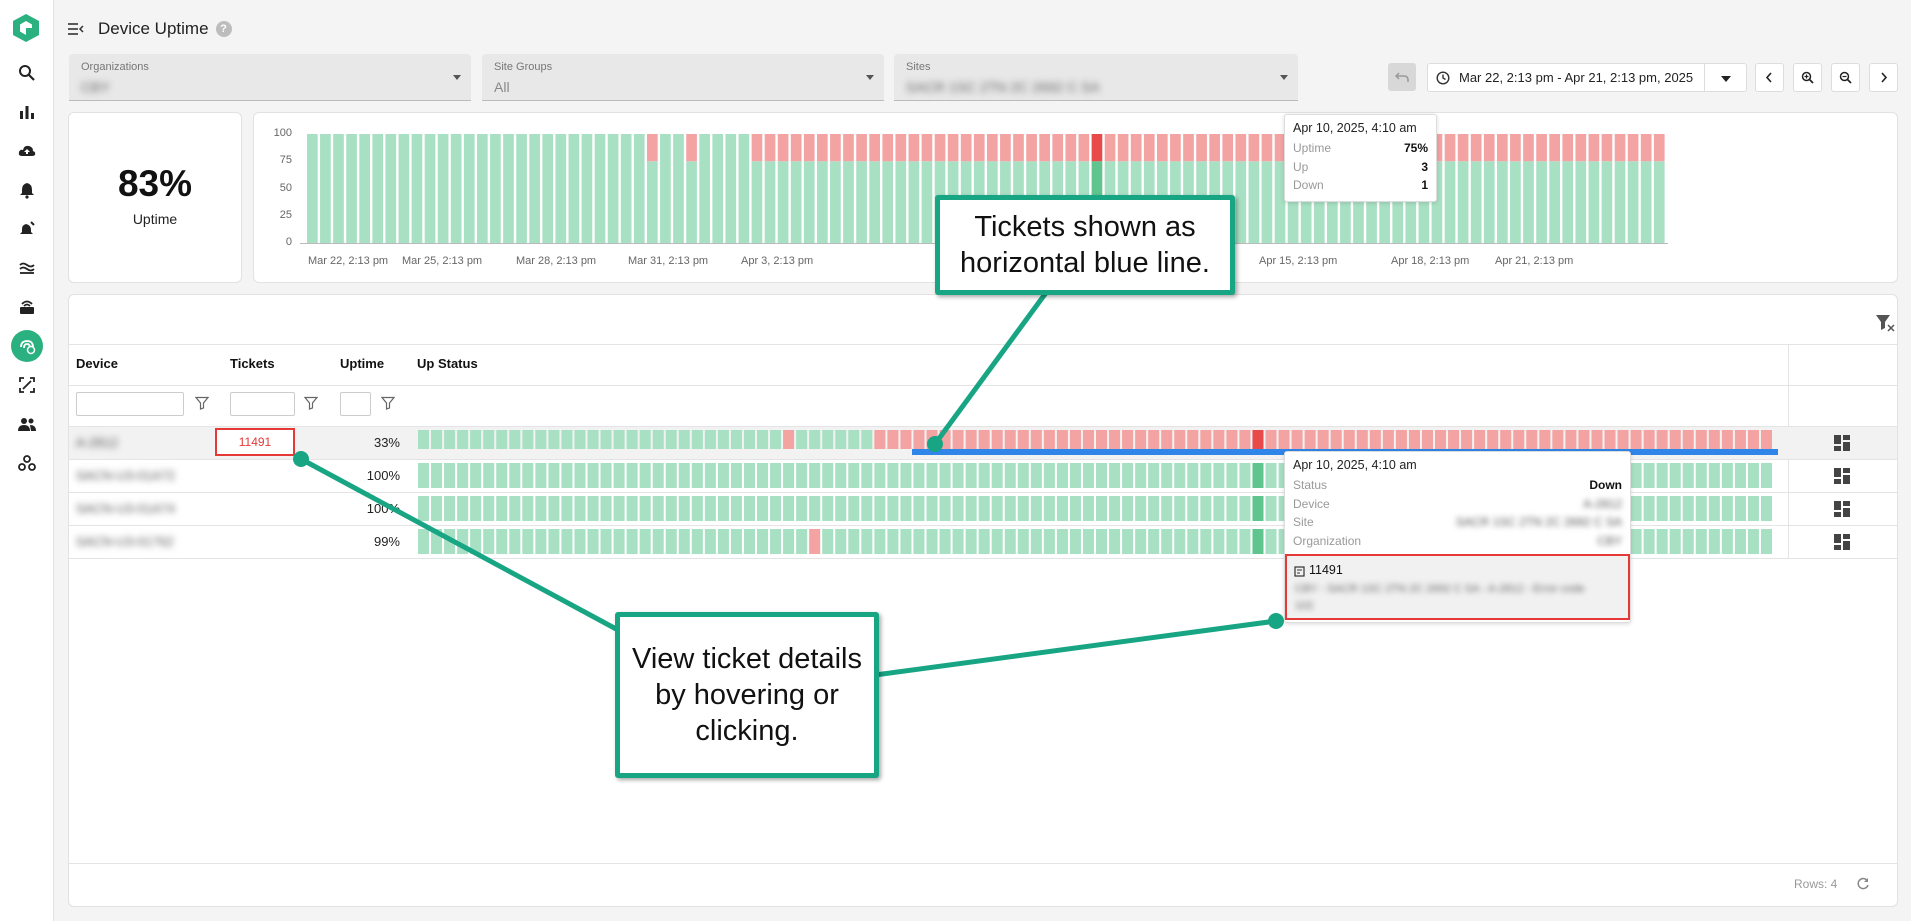 This screenshot has height=921, width=1911. What do you see at coordinates (918, 67) in the screenshot?
I see `sites-label: Sites` at bounding box center [918, 67].